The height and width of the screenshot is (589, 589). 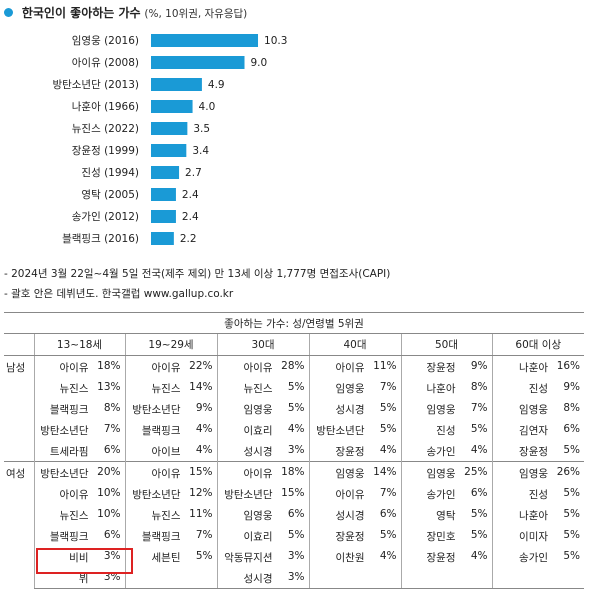 What do you see at coordinates (275, 41) in the screenshot?
I see `value-label: 10.3` at bounding box center [275, 41].